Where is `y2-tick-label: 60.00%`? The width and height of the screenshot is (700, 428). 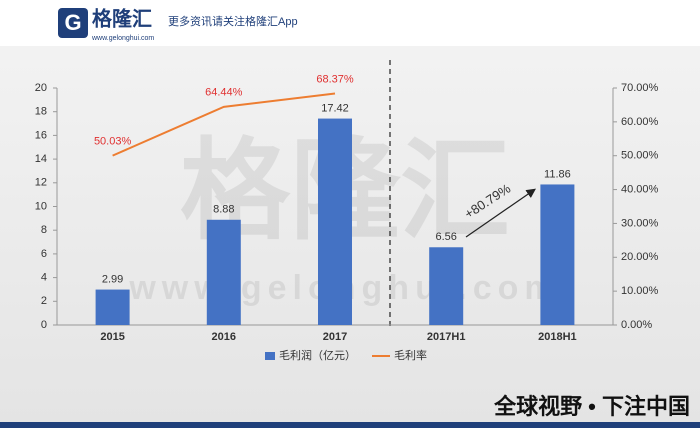 y2-tick-label: 60.00% is located at coordinates (640, 122).